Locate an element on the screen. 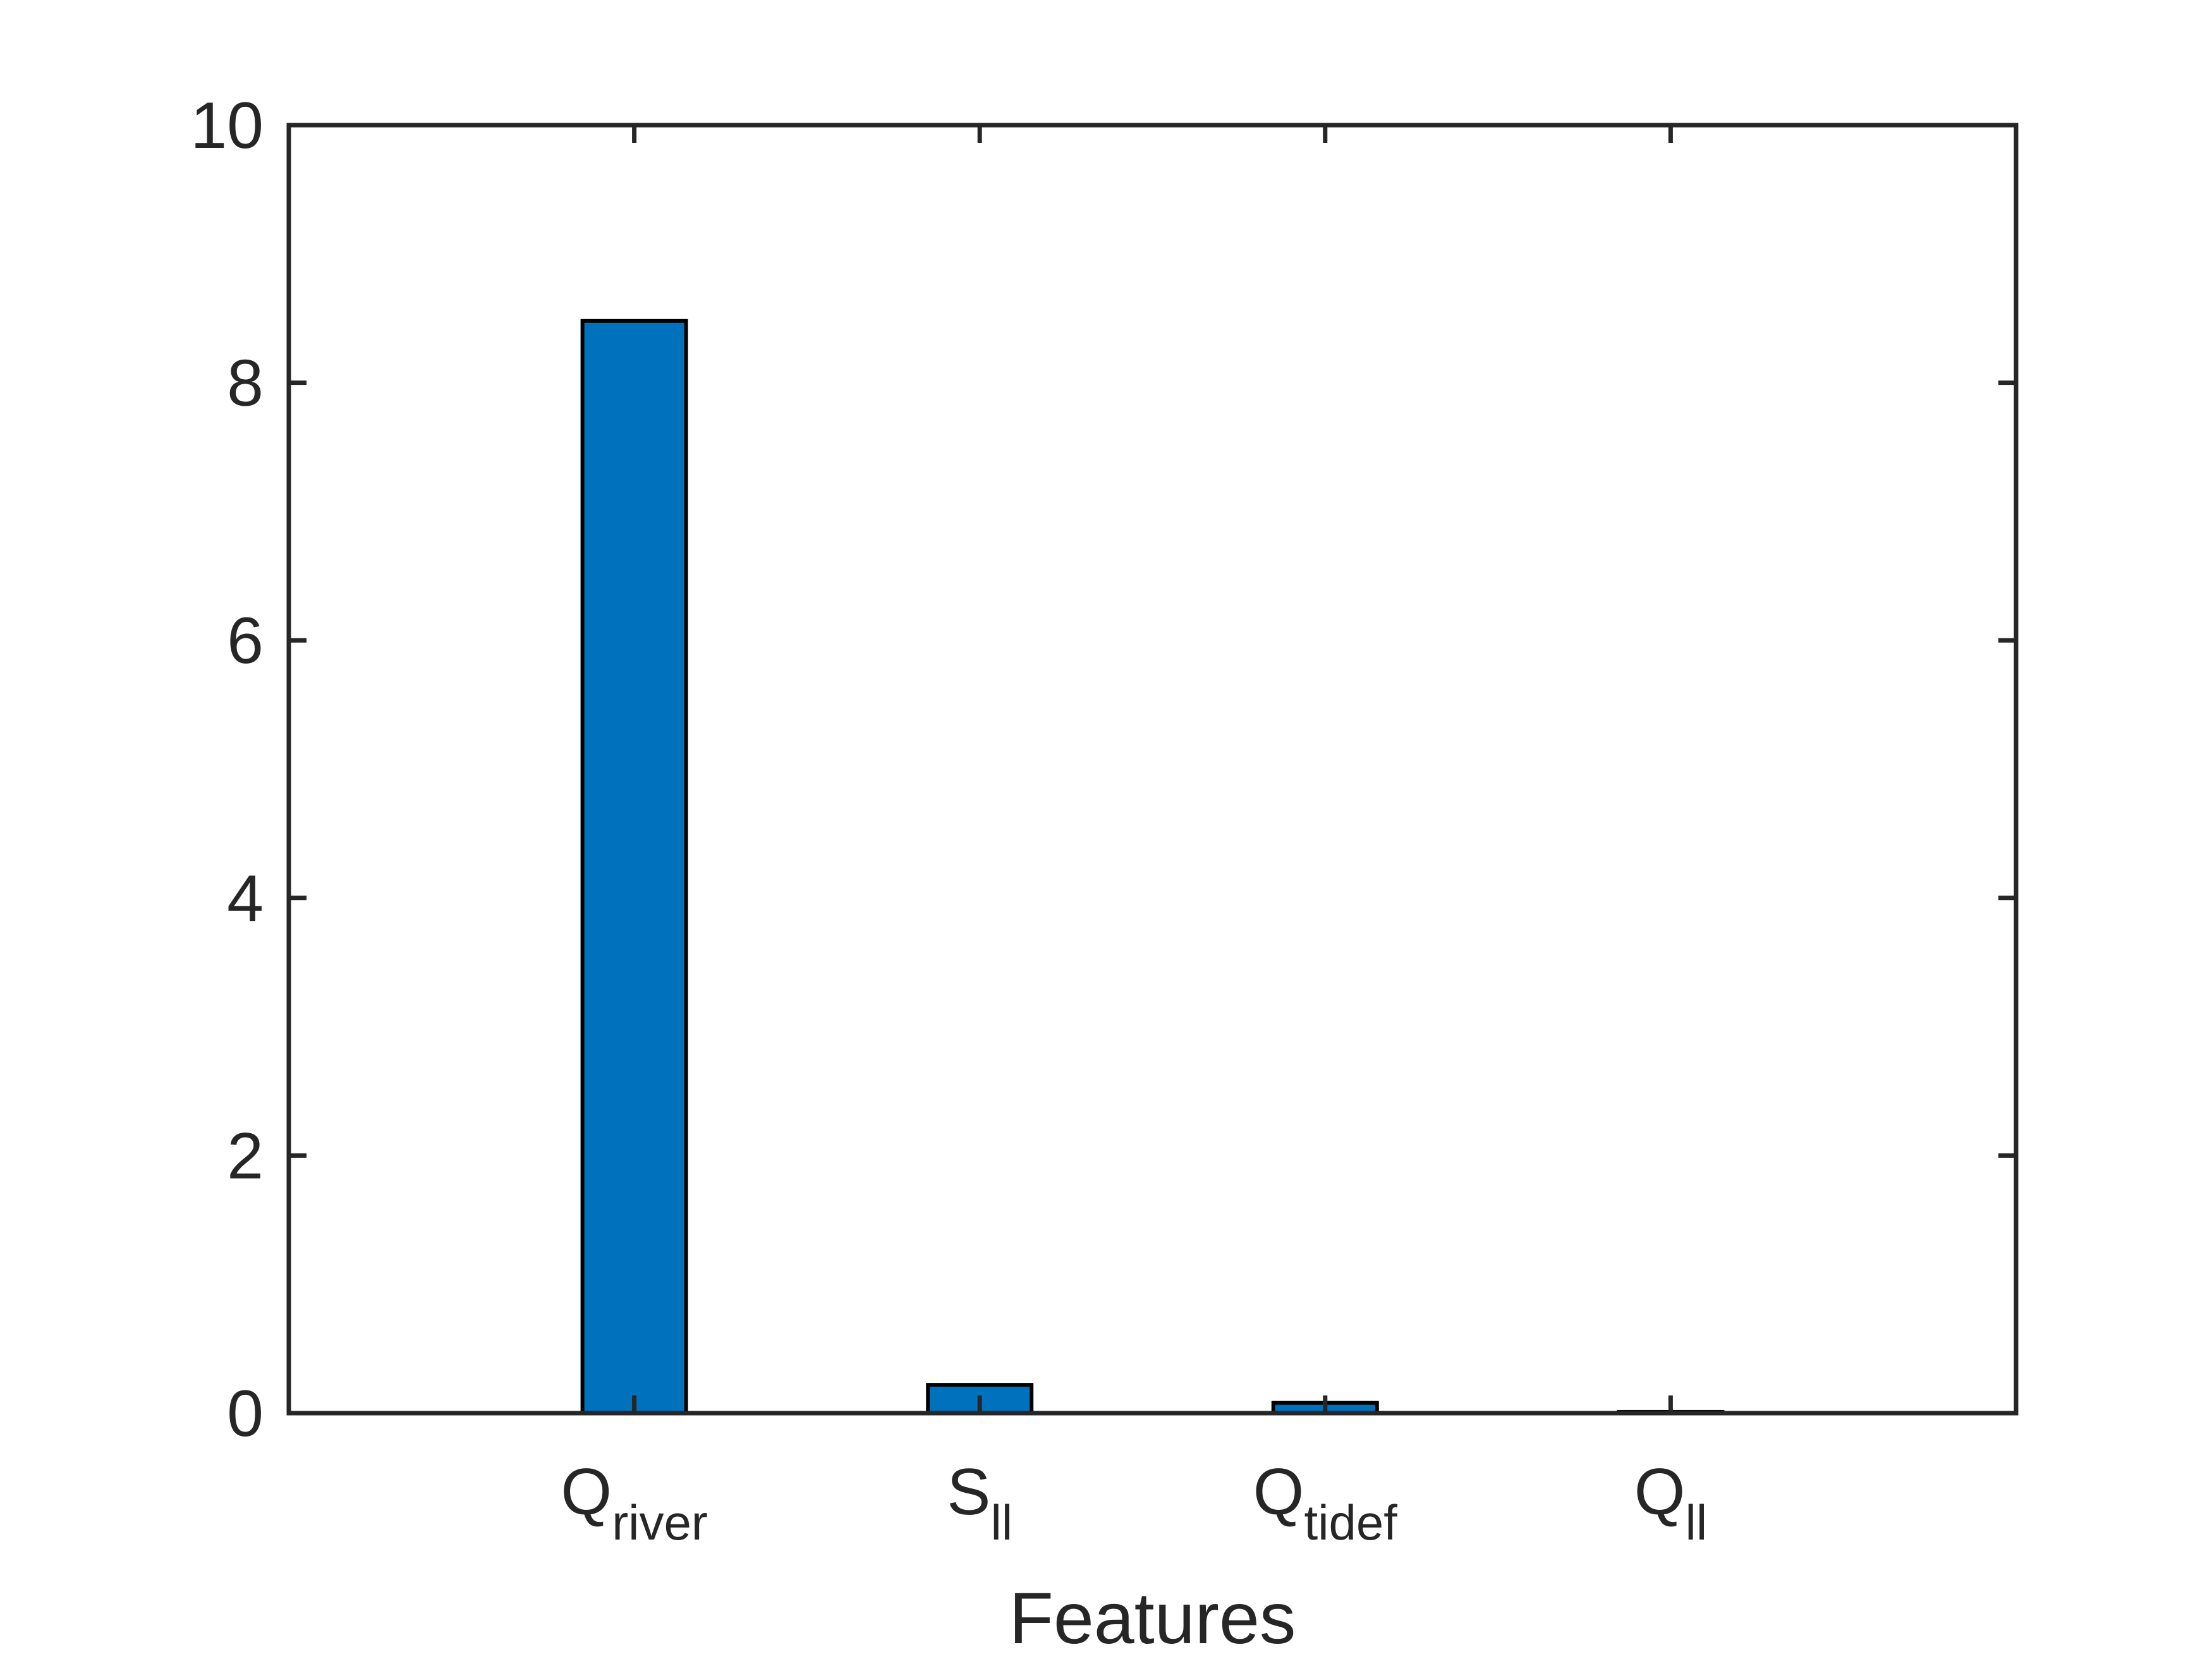 This screenshot has height=1659, width=2212. x-tick-label: Qll is located at coordinates (1671, 1502).